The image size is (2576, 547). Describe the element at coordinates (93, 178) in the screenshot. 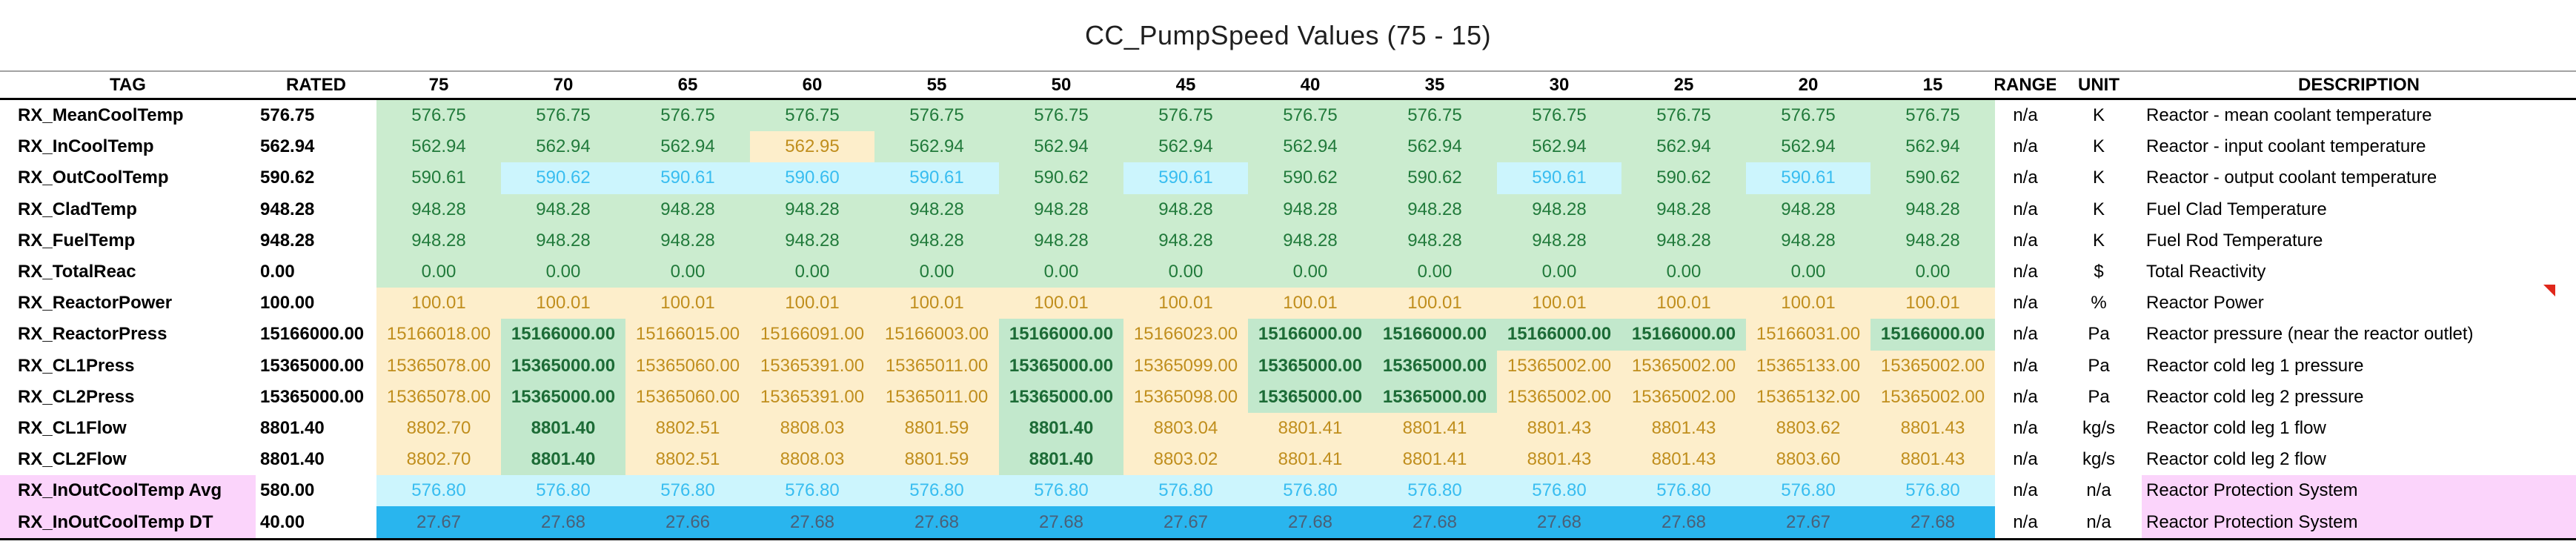

I see `tag-cell: RX_OutCoolTemp` at that location.